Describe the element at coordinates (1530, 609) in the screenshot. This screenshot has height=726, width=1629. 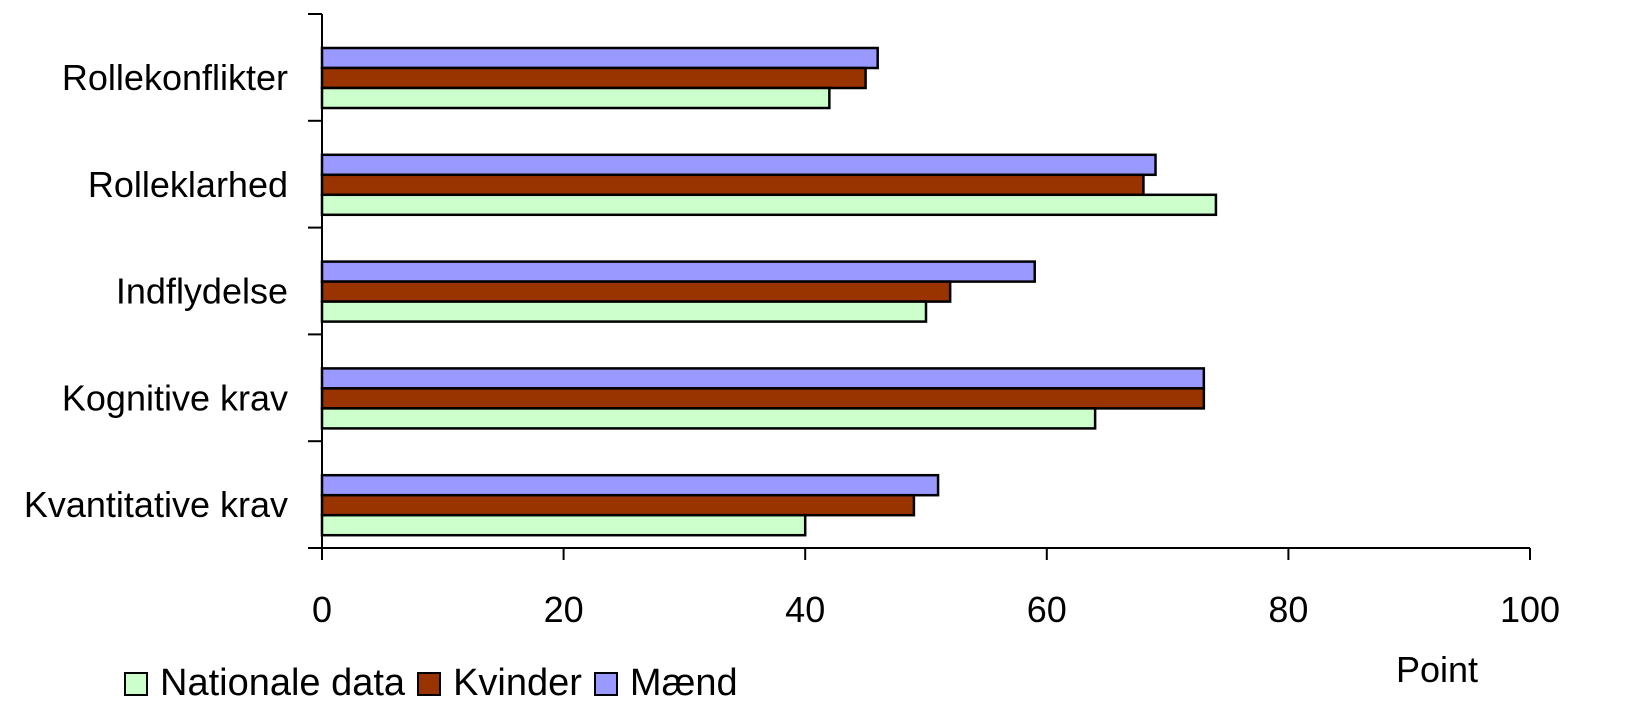
I see `x-tick-label: 100` at that location.